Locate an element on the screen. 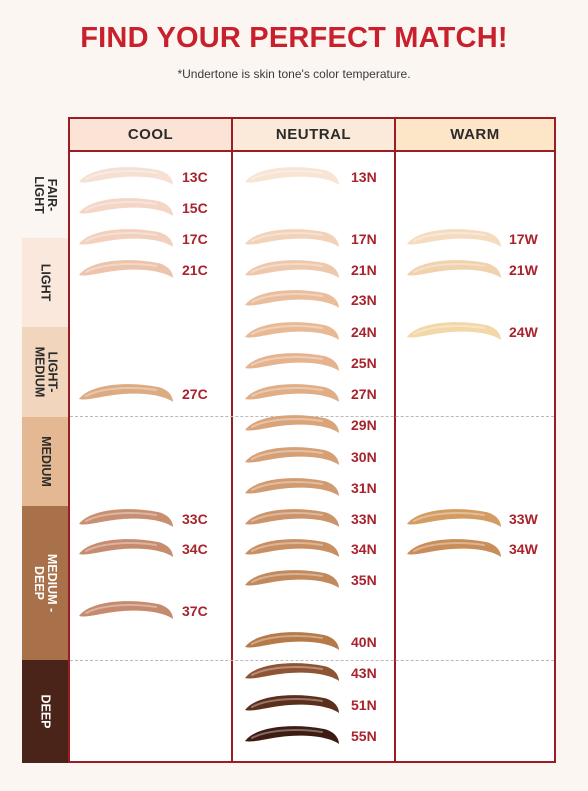 Image resolution: width=588 pixels, height=791 pixels. shade-swatch-27n is located at coordinates (292, 394).